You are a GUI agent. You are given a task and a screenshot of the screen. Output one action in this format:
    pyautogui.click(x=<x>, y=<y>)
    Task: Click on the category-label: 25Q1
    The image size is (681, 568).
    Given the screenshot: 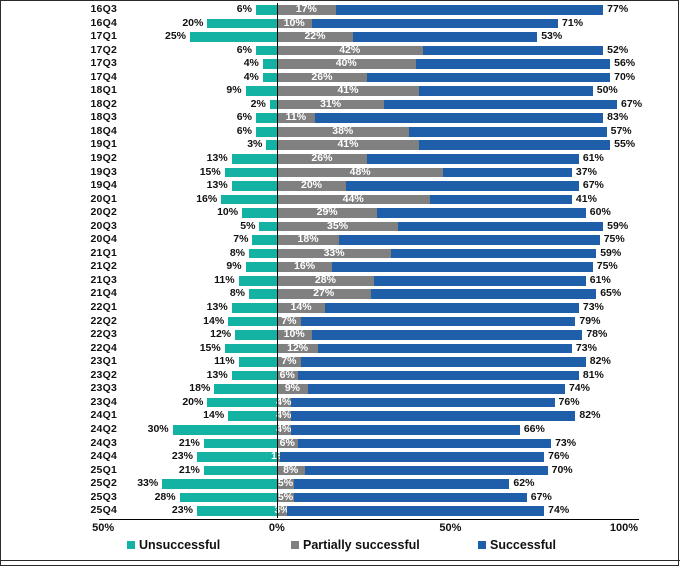 What is the action you would take?
    pyautogui.click(x=103, y=469)
    